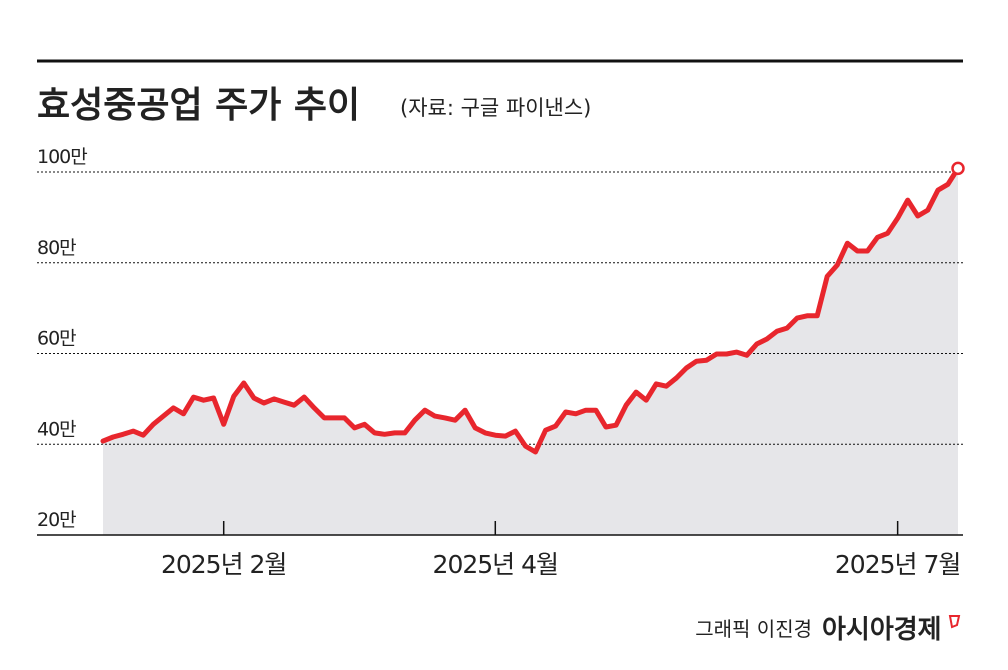  What do you see at coordinates (954, 622) in the screenshot?
I see `brand-logo` at bounding box center [954, 622].